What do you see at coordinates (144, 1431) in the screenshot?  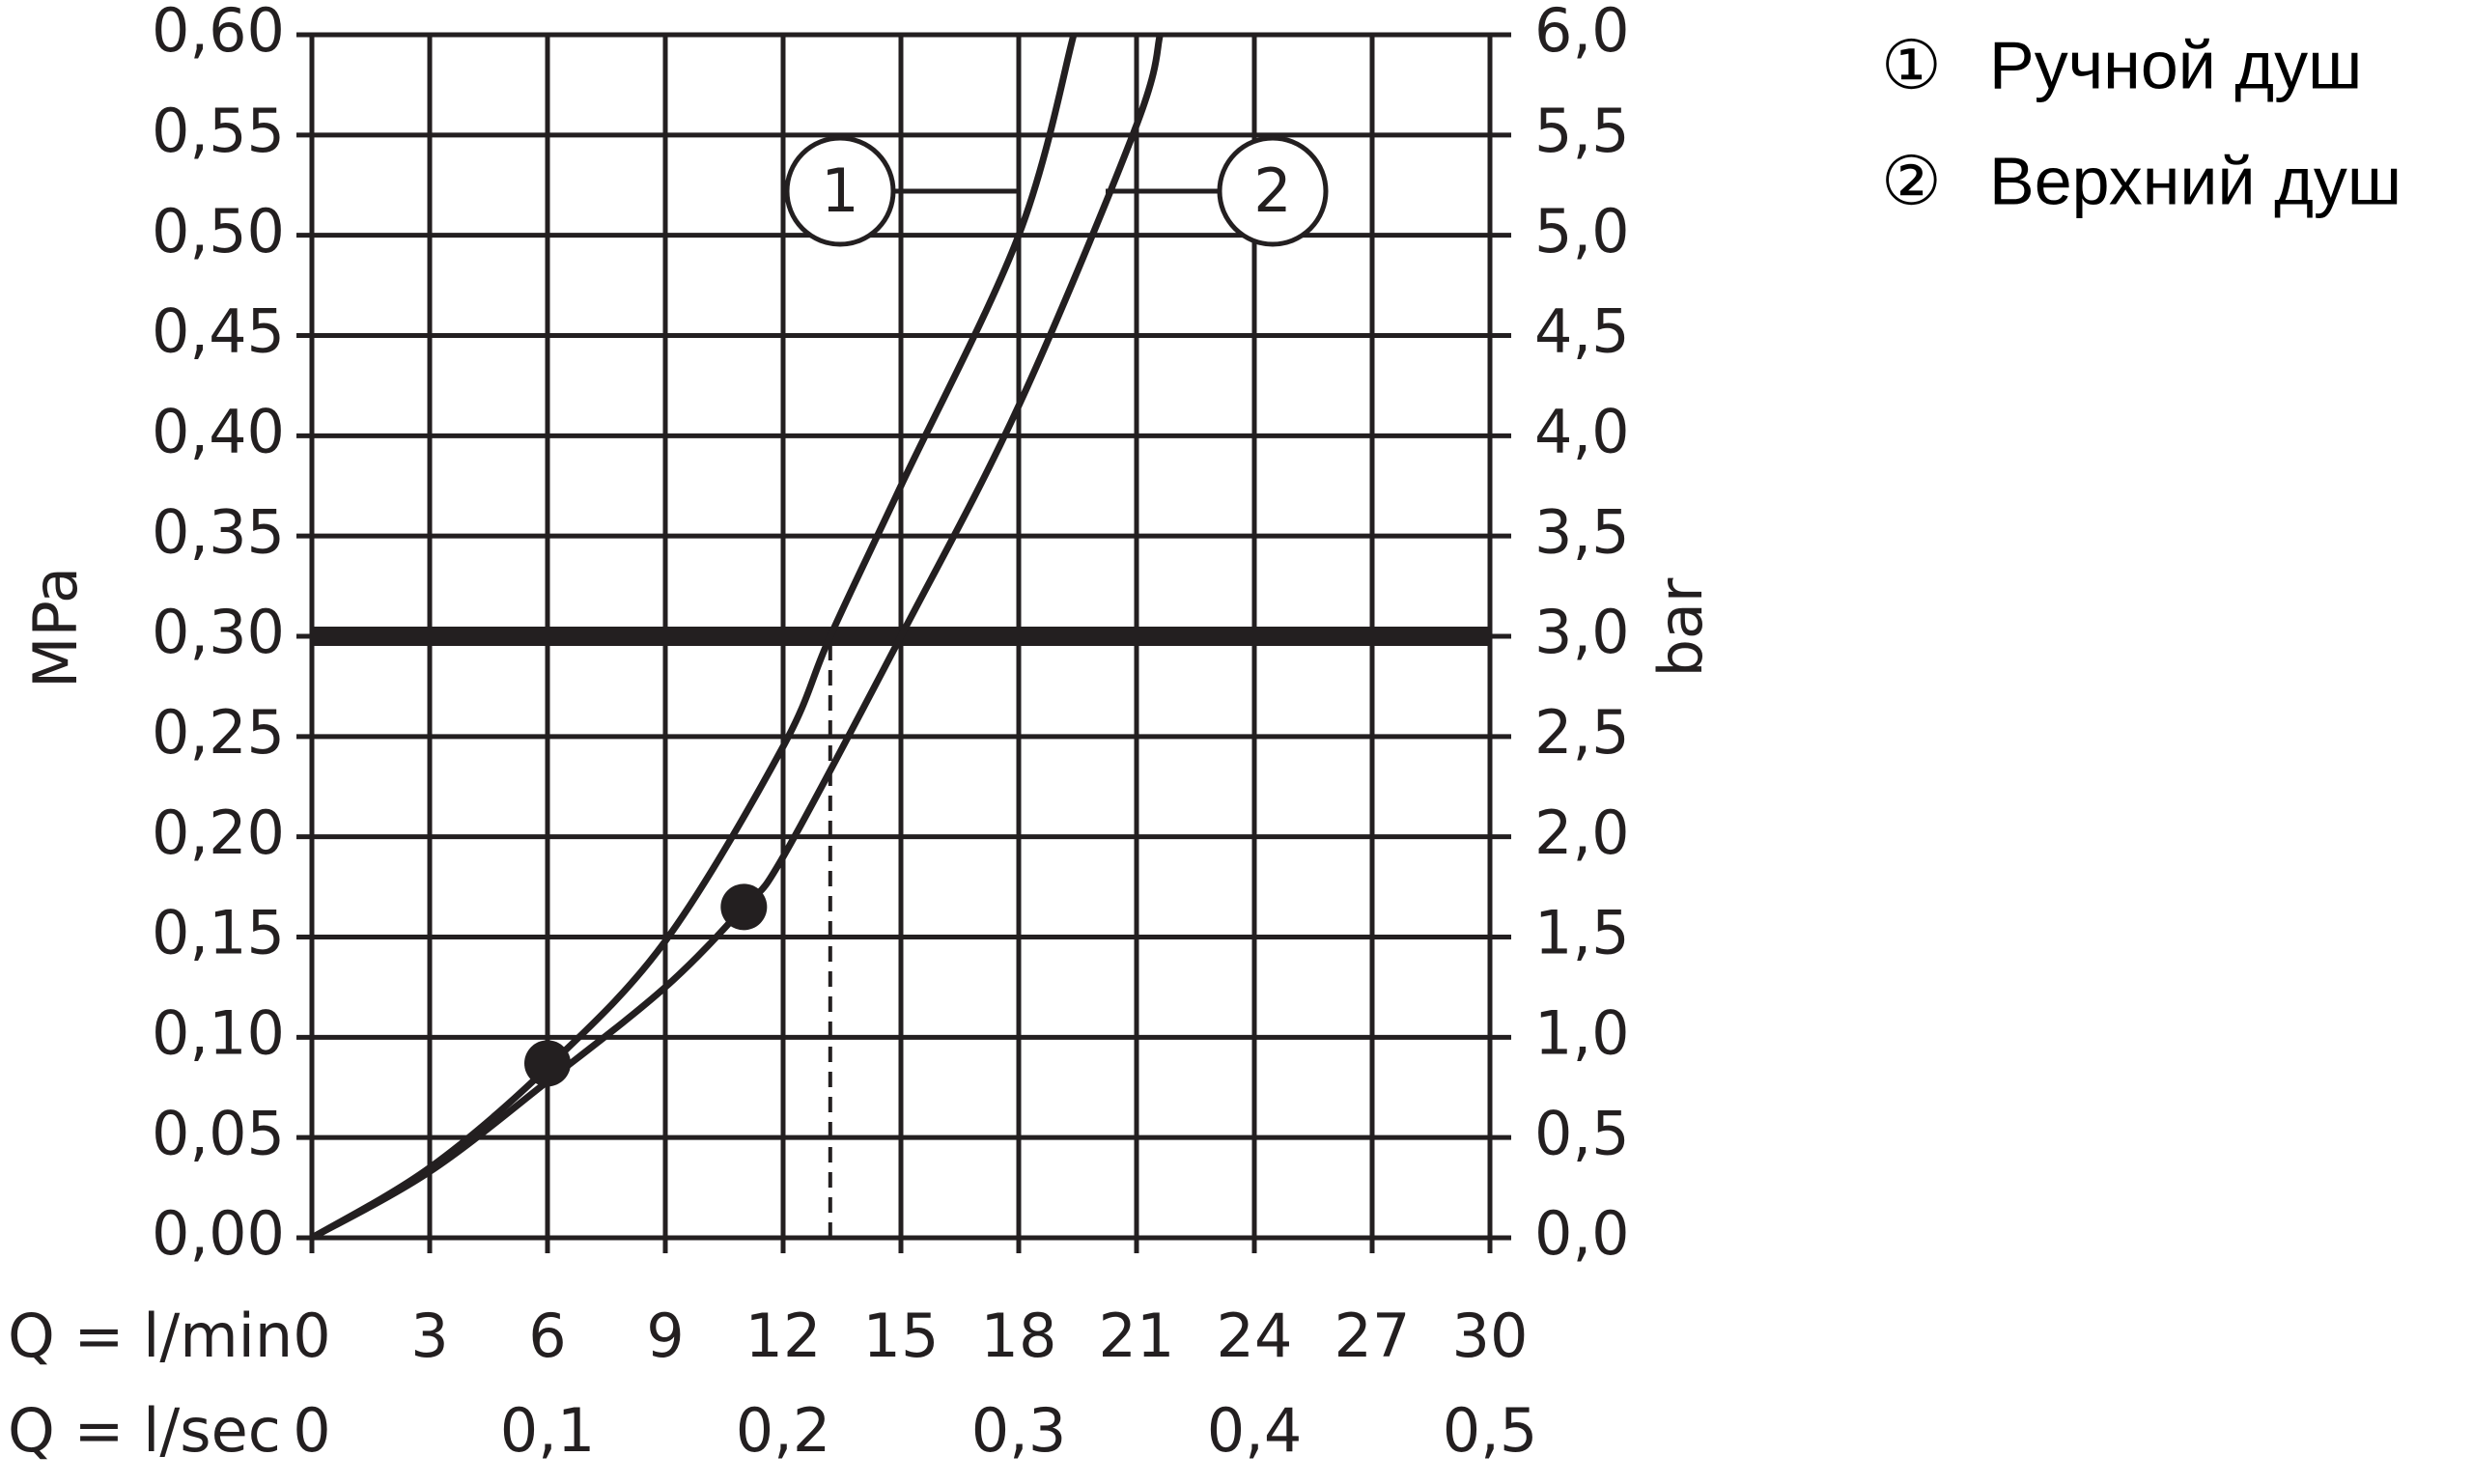 I see `x2-axis-label: Q = l/sec` at bounding box center [144, 1431].